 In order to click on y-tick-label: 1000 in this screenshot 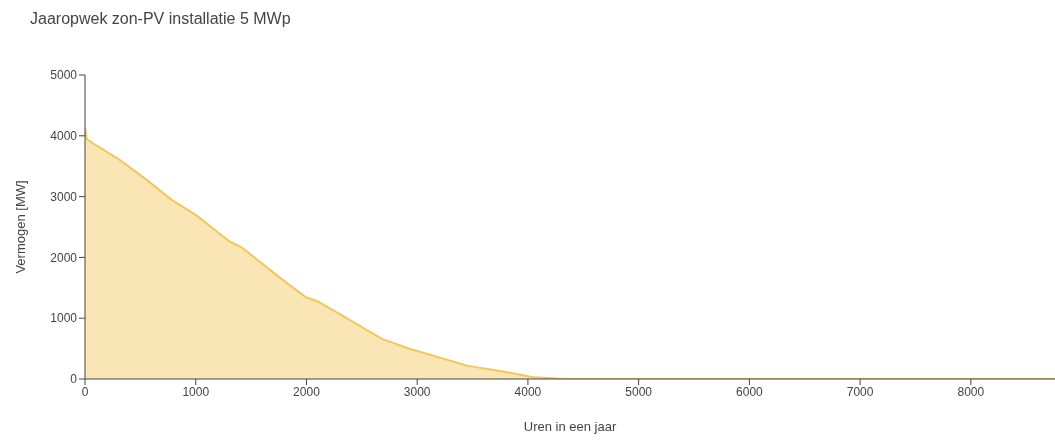, I will do `click(64, 318)`.